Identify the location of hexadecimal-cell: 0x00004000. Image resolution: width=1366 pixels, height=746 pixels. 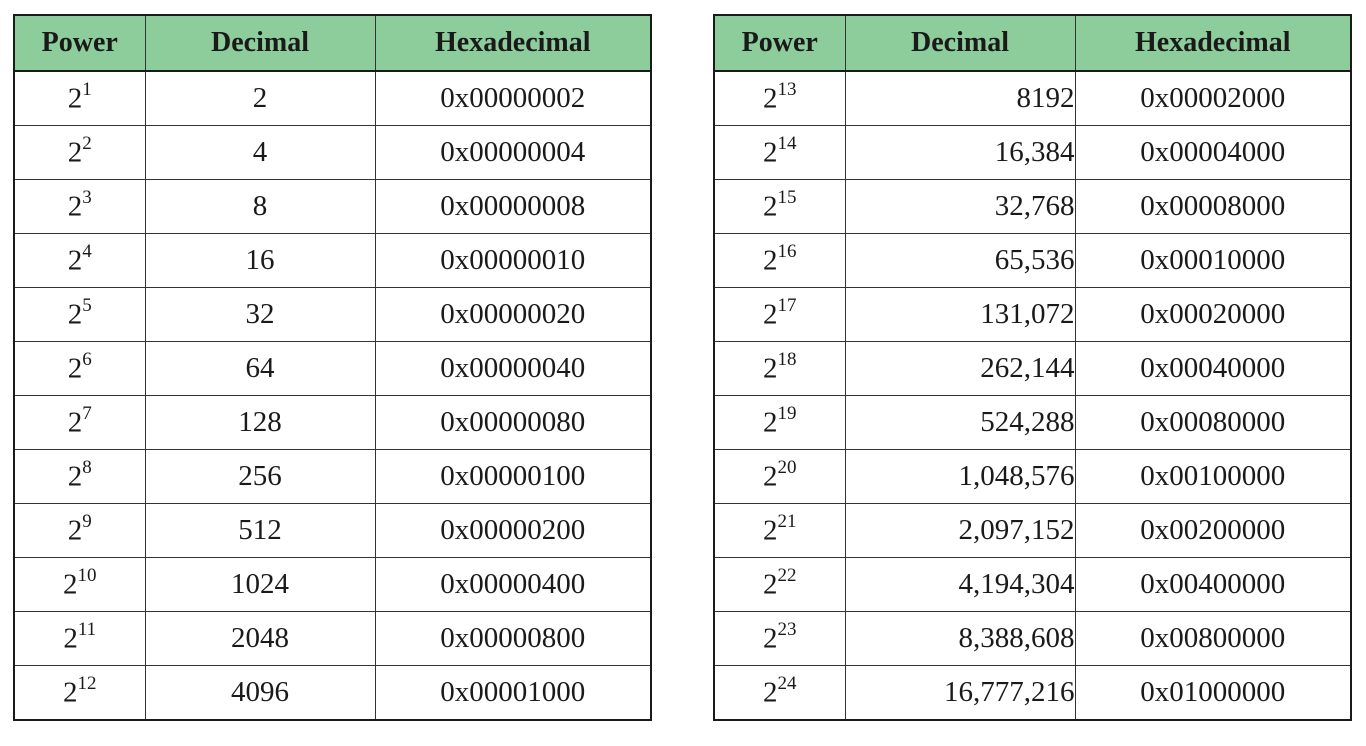
(1213, 152).